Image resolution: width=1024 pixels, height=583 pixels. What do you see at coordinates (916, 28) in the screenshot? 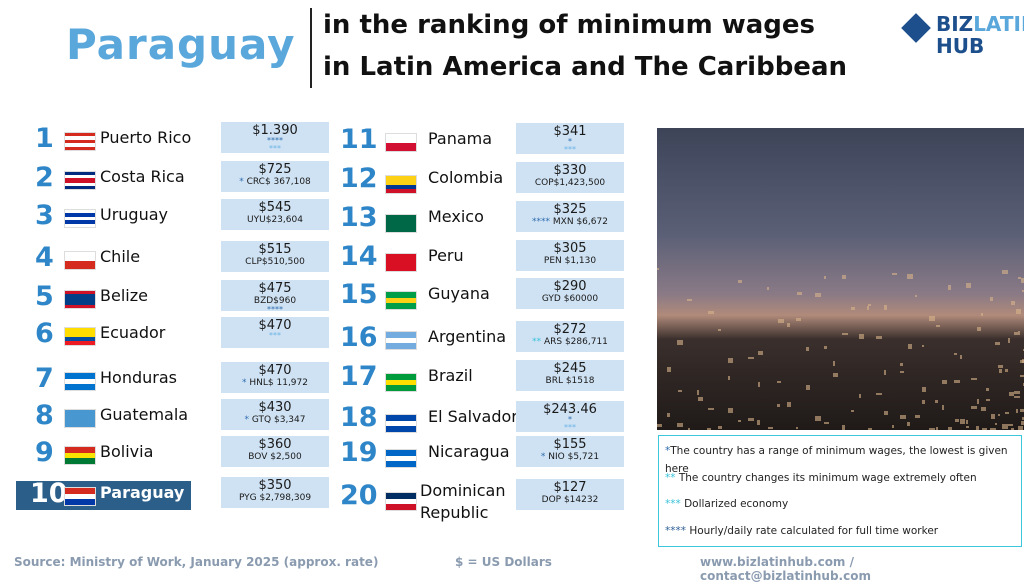
I see `logo-mark-icon` at bounding box center [916, 28].